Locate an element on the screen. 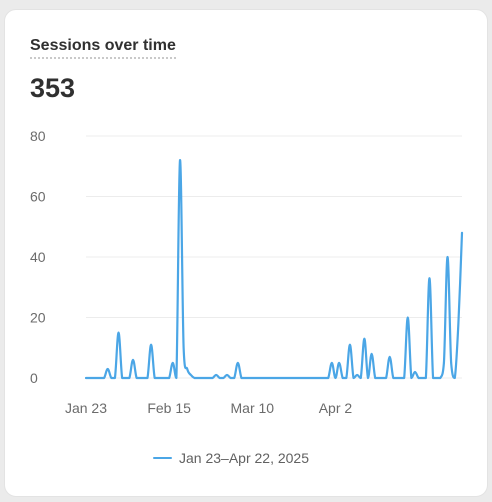  y-tick-label: 40 is located at coordinates (38, 257).